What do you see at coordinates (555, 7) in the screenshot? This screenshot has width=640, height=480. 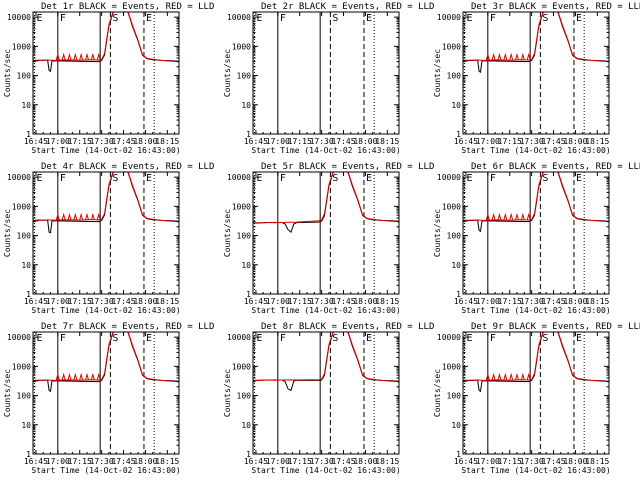 I see `panel-title: Det 3r BLACK = Events, RED = LLD` at bounding box center [555, 7].